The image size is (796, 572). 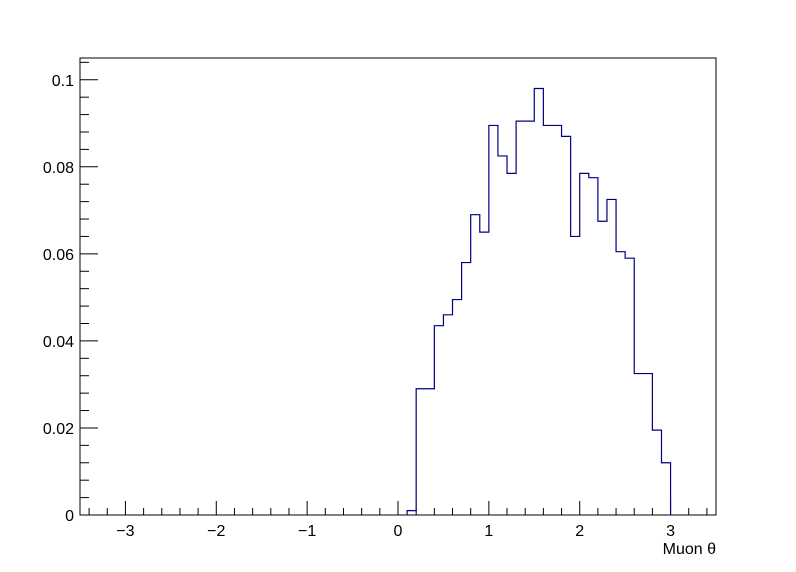 What do you see at coordinates (488, 531) in the screenshot?
I see `x-tick-label: 1` at bounding box center [488, 531].